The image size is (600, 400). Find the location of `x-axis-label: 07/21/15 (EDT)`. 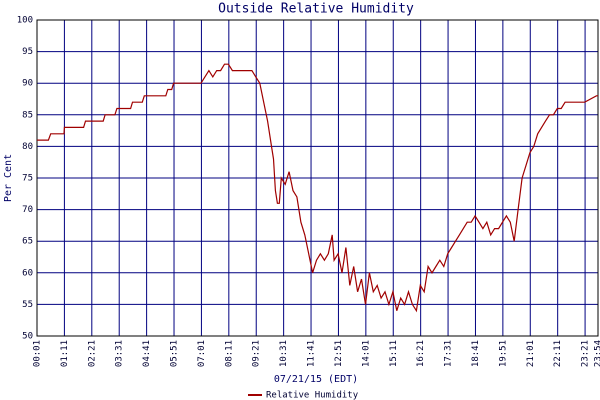

x-axis-label: 07/21/15 (EDT) is located at coordinates (316, 379).